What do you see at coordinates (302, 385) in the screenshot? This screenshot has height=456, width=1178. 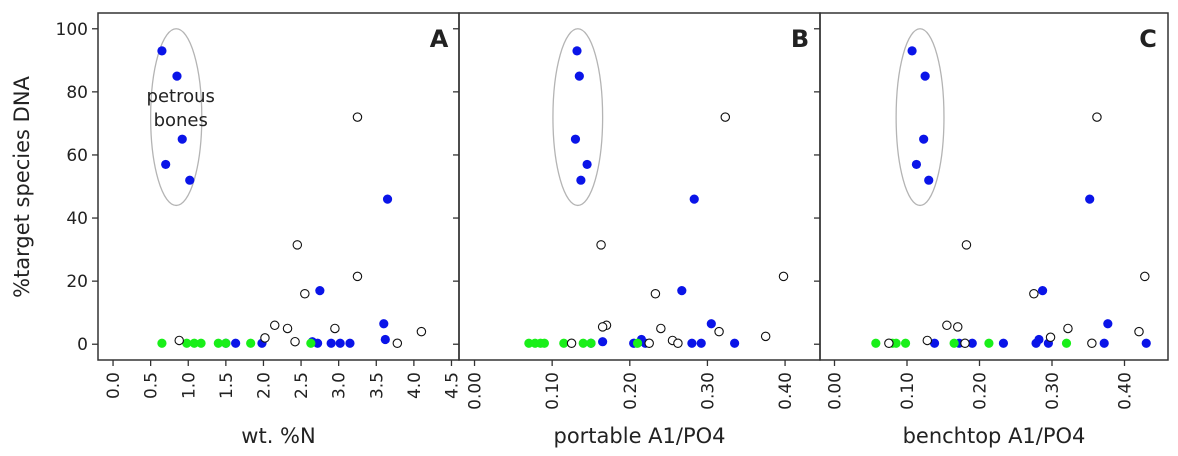 I see `x-tick-label-a-5: 2.5` at bounding box center [302, 385].